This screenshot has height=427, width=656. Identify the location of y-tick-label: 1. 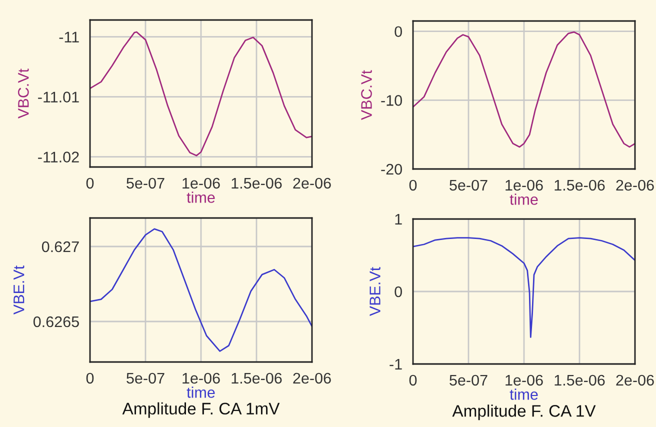
(398, 219).